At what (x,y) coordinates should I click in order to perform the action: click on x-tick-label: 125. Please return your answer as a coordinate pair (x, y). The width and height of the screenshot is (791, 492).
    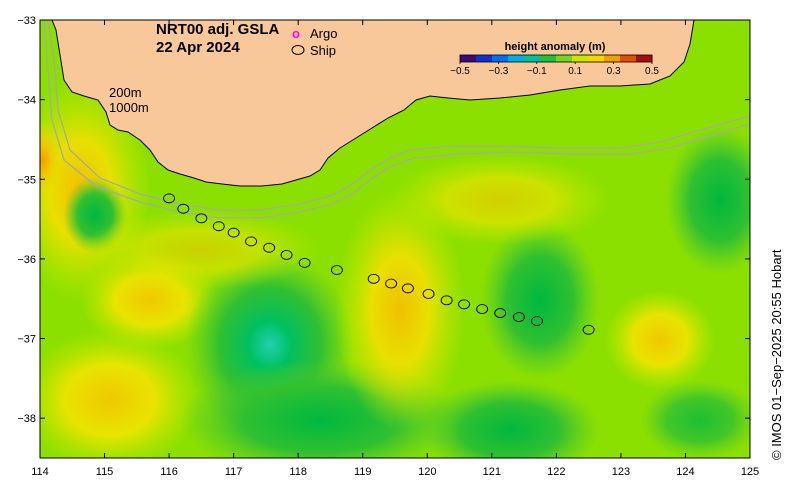
    Looking at the image, I should click on (750, 472).